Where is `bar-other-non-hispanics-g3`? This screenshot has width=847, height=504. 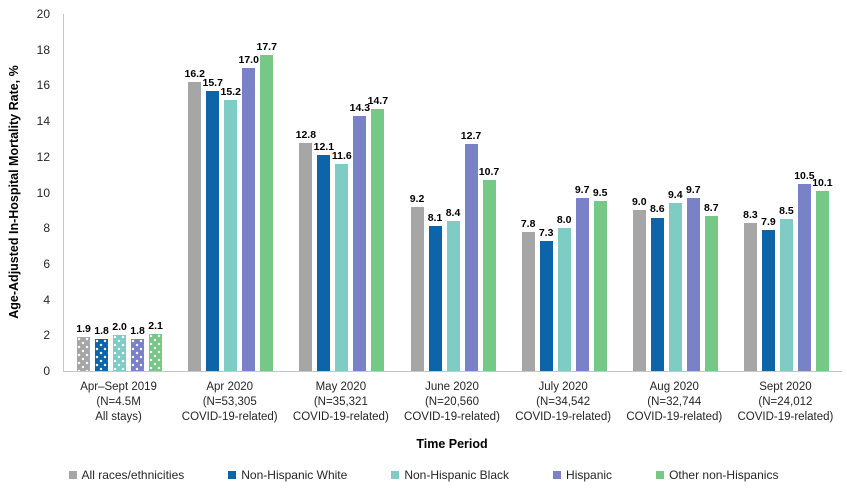
bar-other-non-hispanics-g3 is located at coordinates (489, 275).